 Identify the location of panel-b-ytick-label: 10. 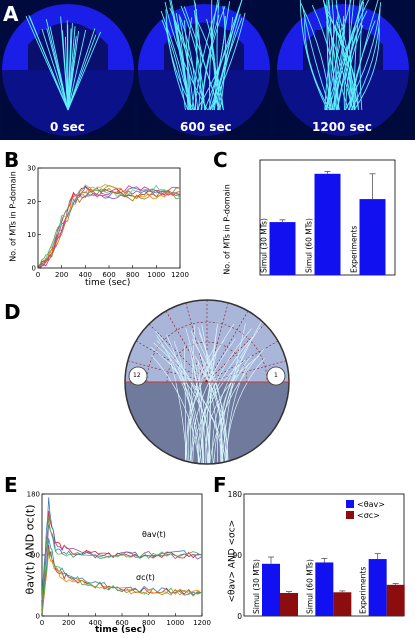
(31, 235).